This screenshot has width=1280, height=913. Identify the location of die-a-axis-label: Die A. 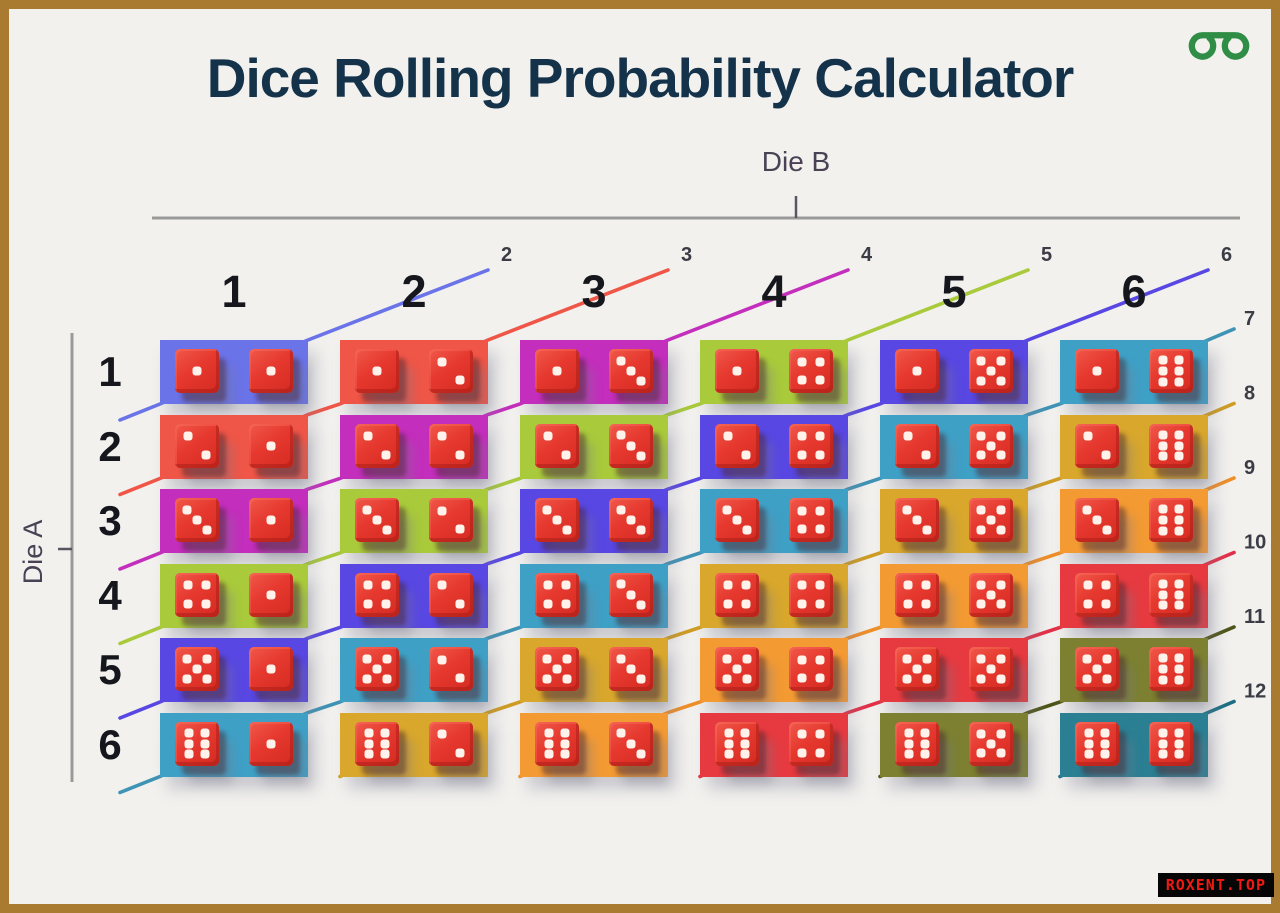
(33, 552).